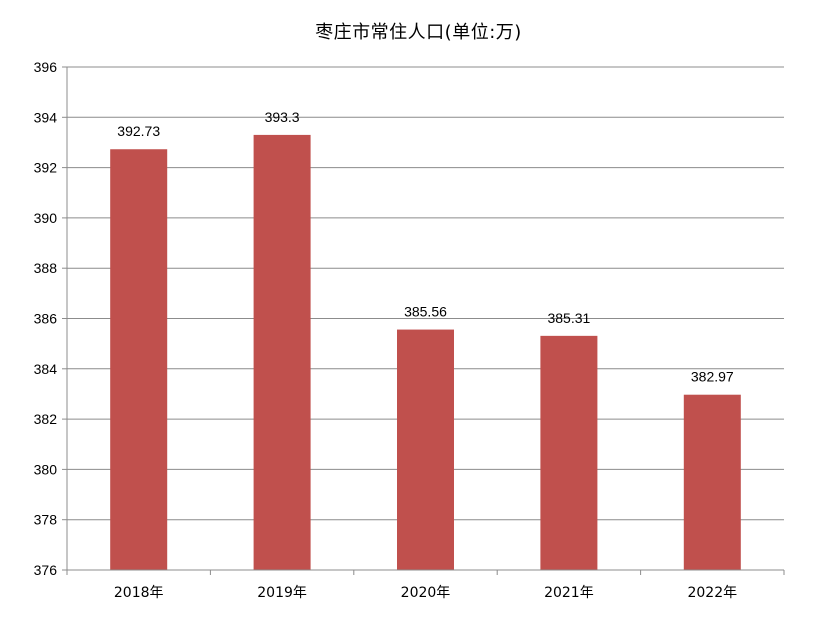 The width and height of the screenshot is (837, 618). I want to click on y-tick-label: 396, so click(46, 67).